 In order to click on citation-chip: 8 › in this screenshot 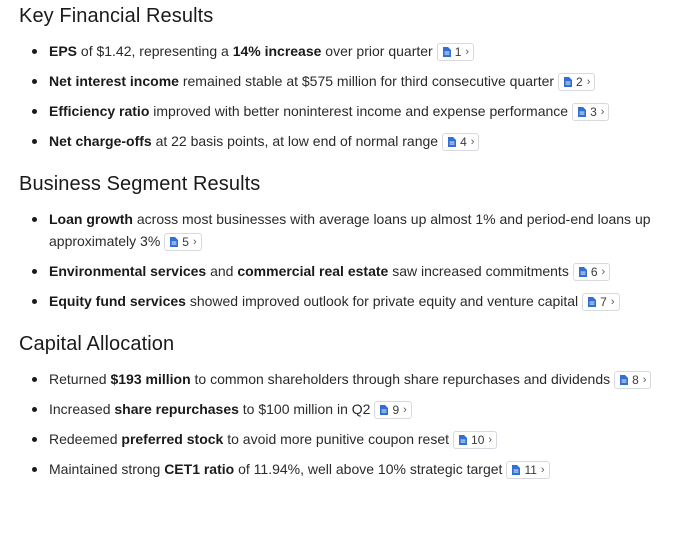, I will do `click(633, 380)`.